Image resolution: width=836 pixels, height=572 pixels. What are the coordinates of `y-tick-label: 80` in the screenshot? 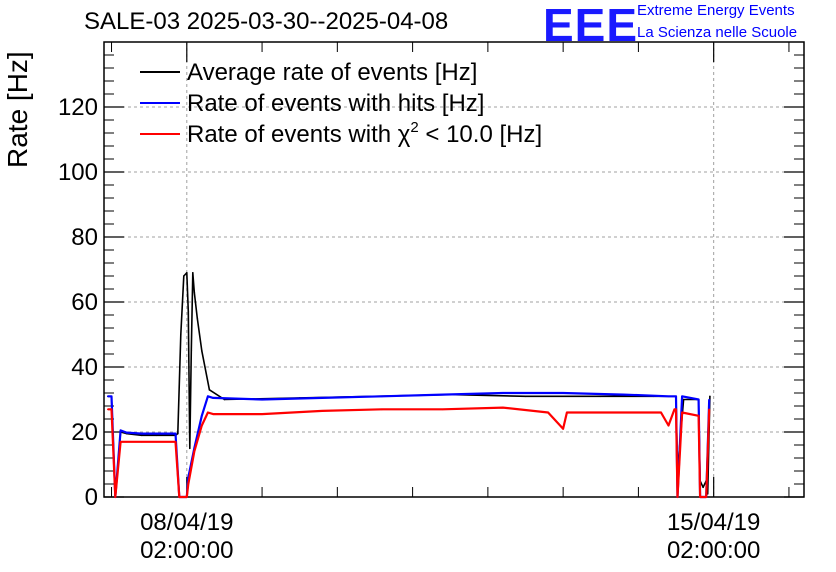 It's located at (84, 237).